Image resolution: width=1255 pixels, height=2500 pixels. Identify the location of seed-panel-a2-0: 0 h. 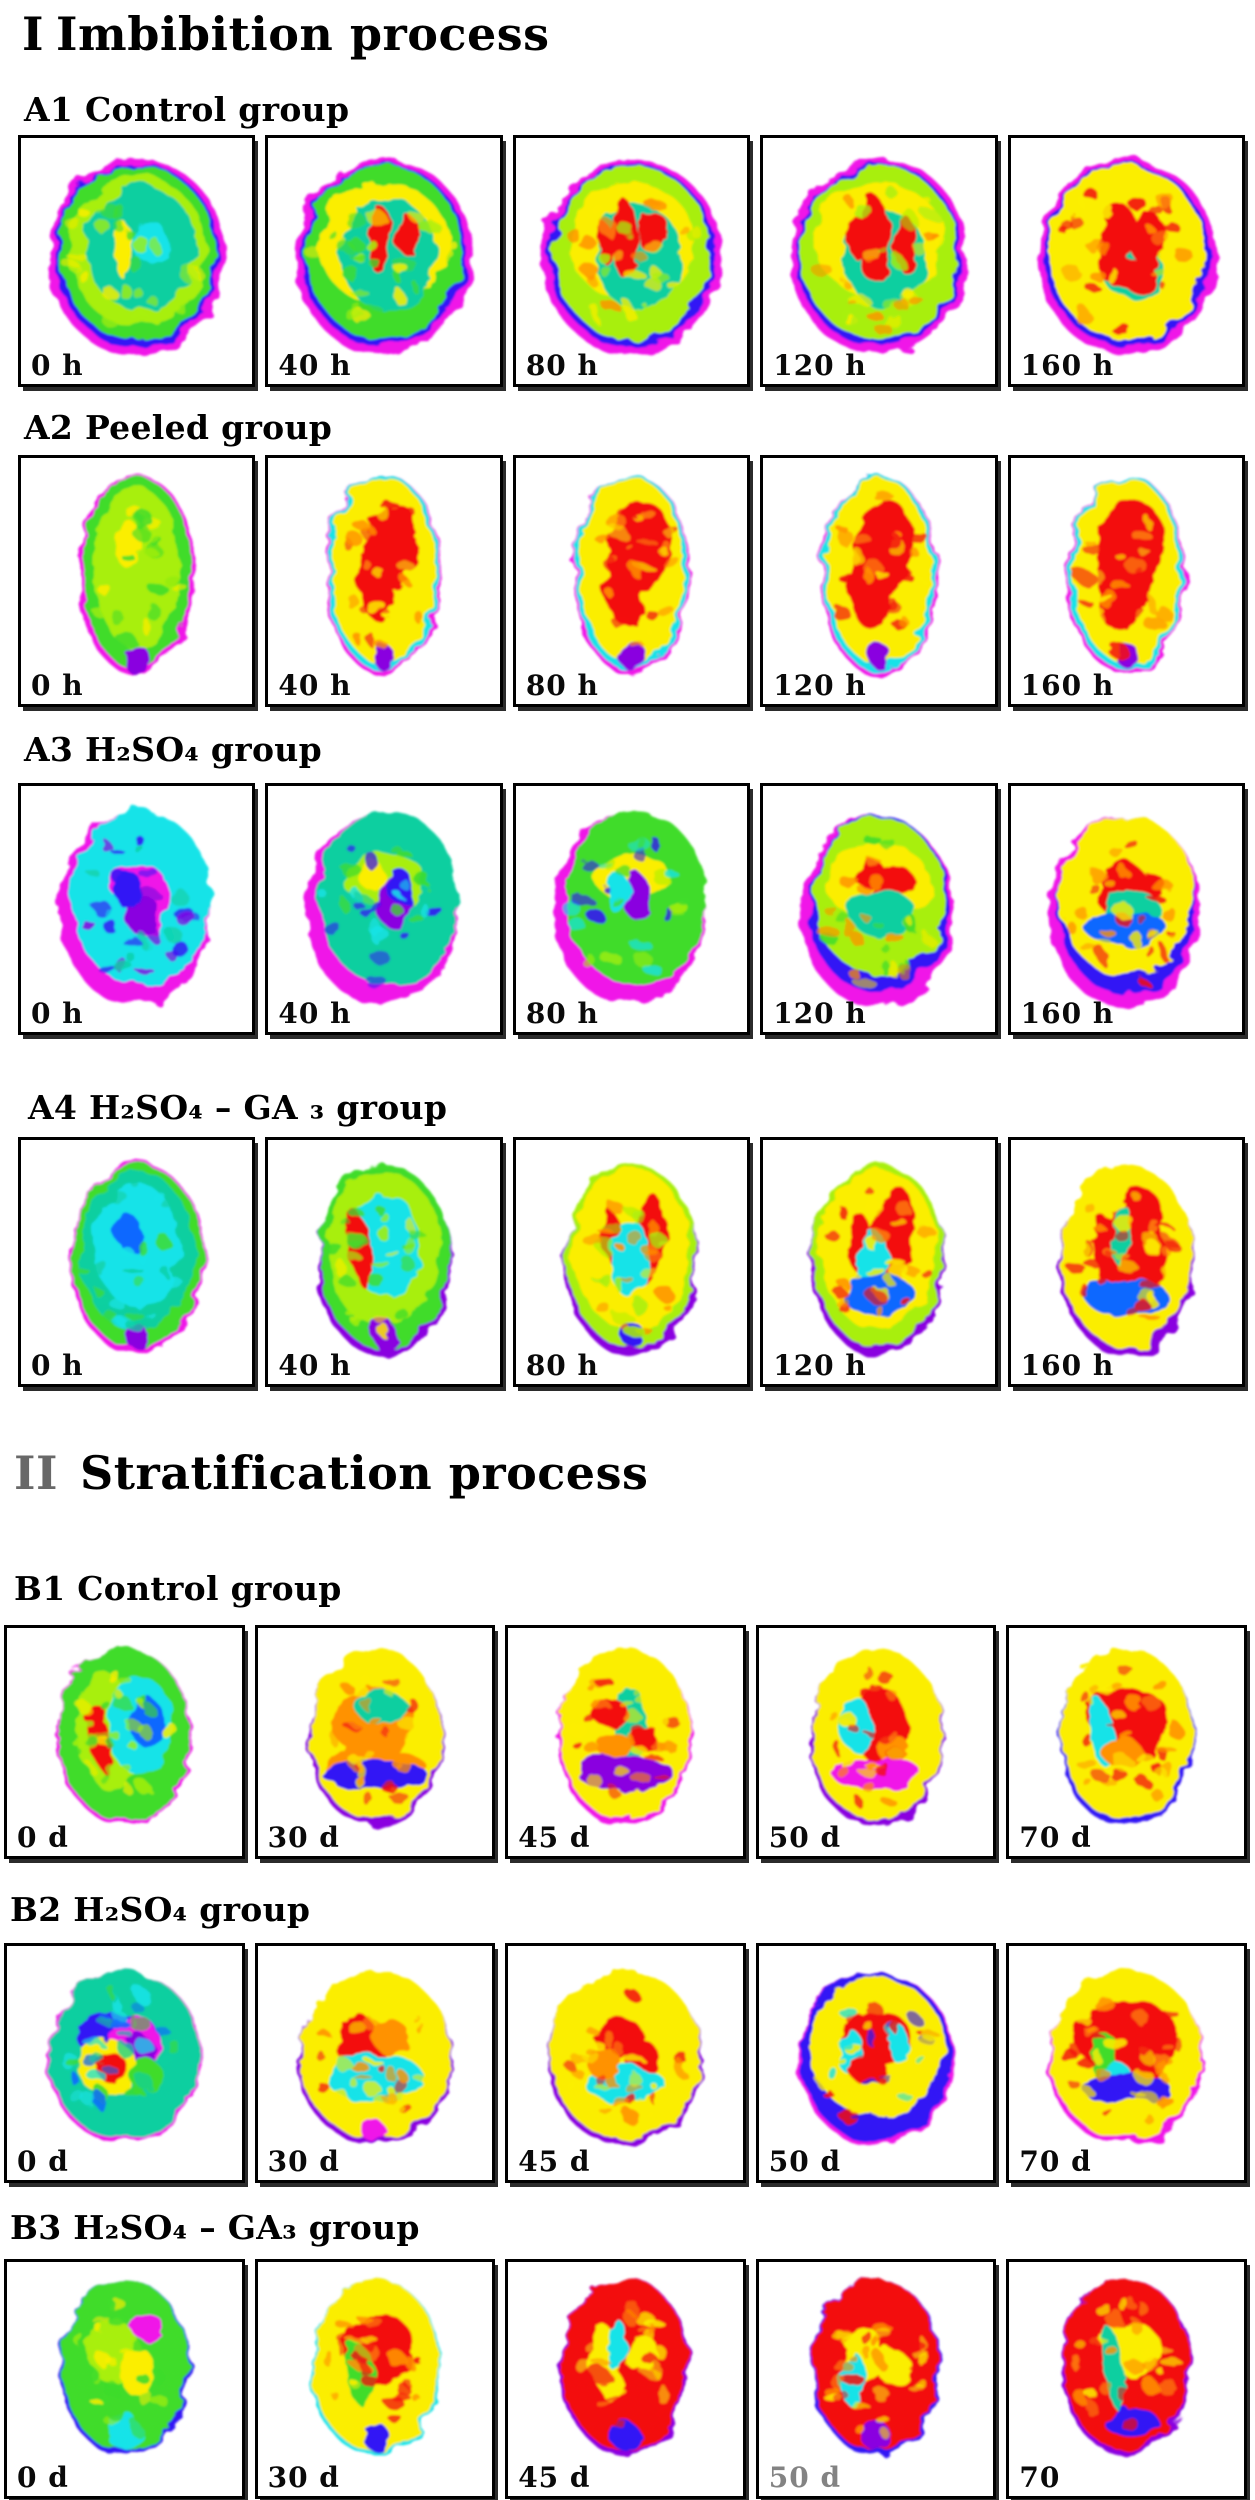
(137, 580).